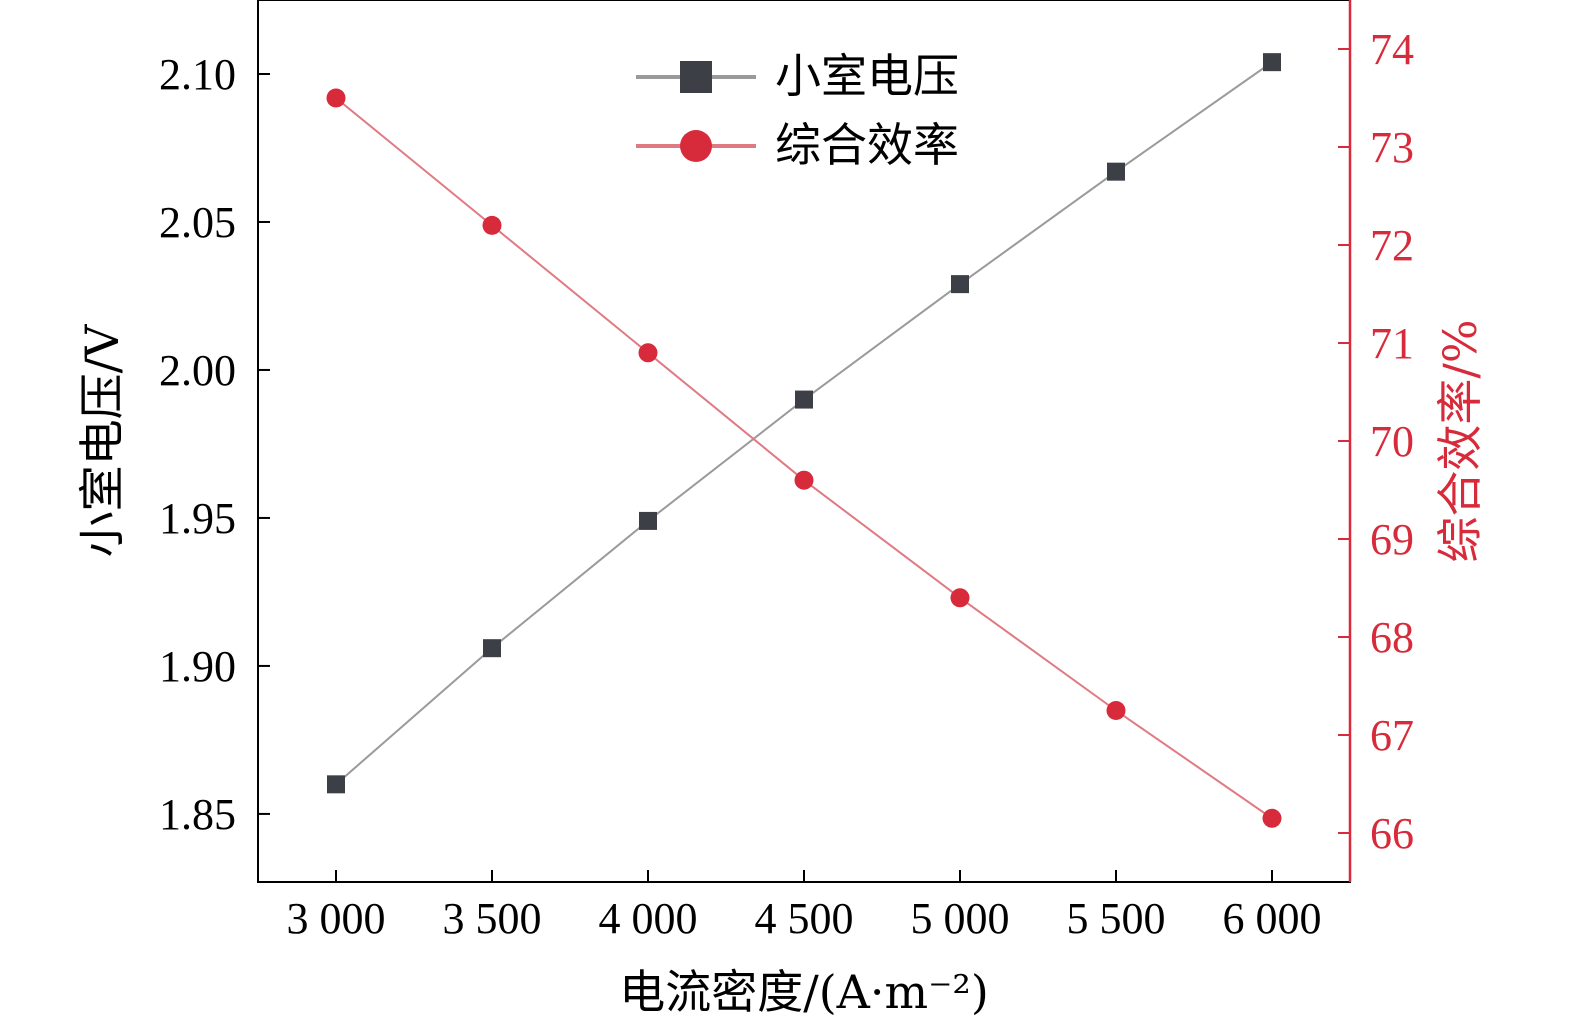  I want to click on right-tick-label: 70, so click(1392, 441).